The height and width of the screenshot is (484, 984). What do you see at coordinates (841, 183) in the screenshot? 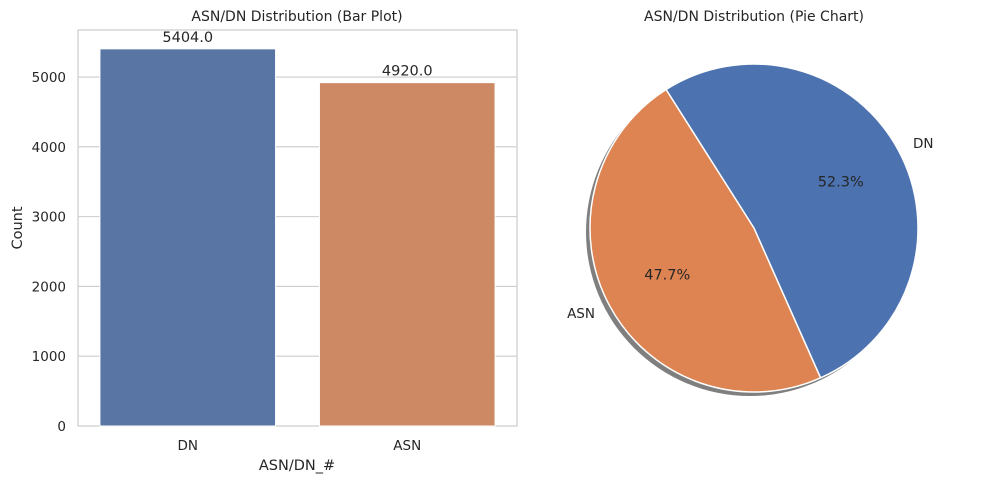
I see `pie-percent-label: 52.3%` at bounding box center [841, 183].